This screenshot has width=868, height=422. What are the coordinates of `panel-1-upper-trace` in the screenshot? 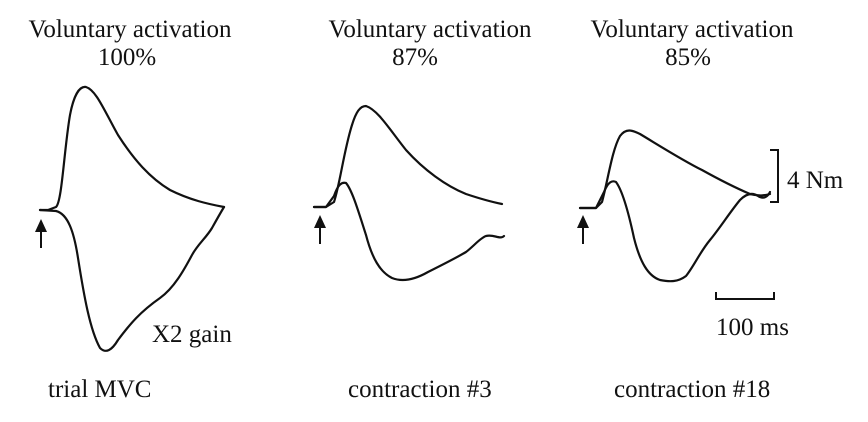 It's located at (132, 148).